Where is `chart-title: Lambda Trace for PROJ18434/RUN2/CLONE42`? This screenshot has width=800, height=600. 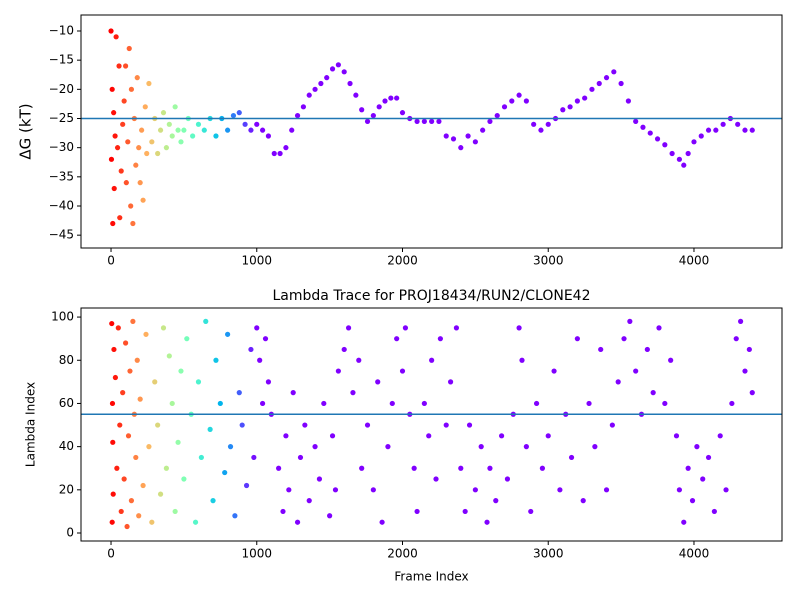 chart-title: Lambda Trace for PROJ18434/RUN2/CLONE42 is located at coordinates (432, 296).